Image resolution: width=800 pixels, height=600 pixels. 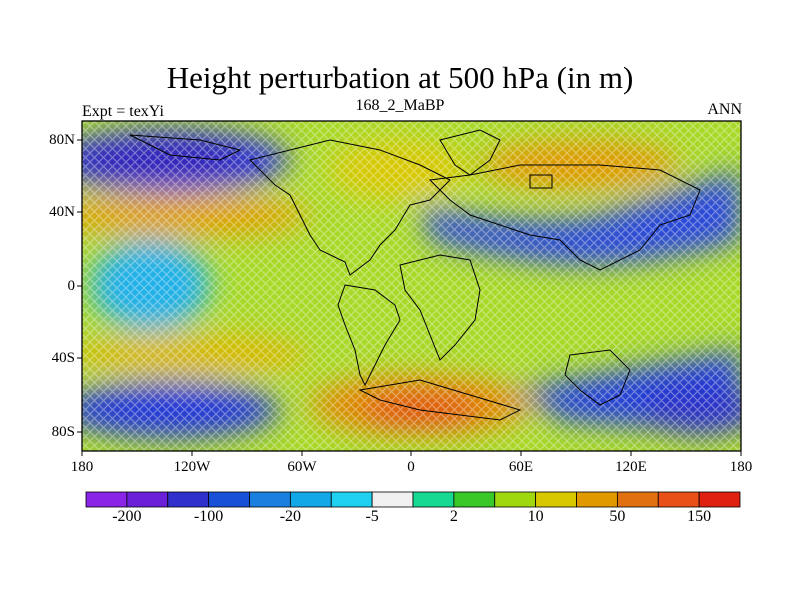 What do you see at coordinates (127, 516) in the screenshot?
I see `colorbar-label: -200` at bounding box center [127, 516].